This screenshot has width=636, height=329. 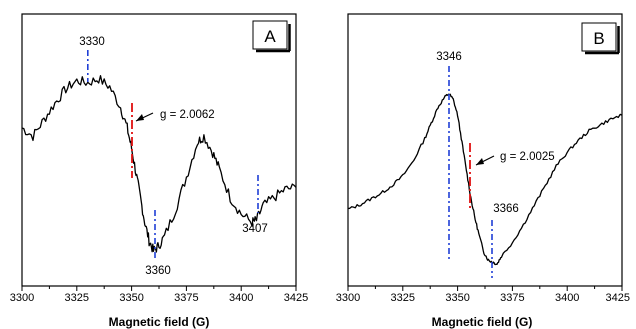 I want to click on panel-letter-b: B, so click(x=598, y=38).